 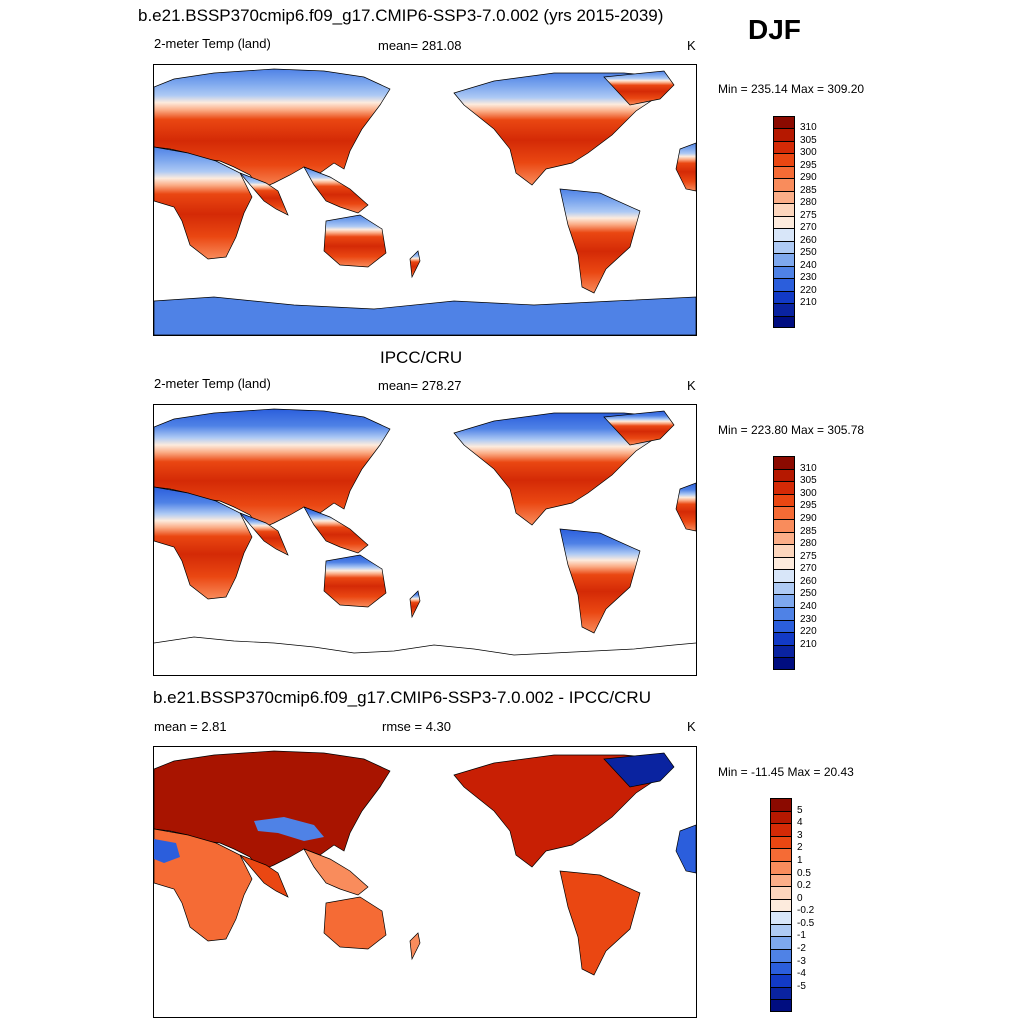 What do you see at coordinates (420, 45) in the screenshot?
I see `panel-model-mean-label: mean= 281.08` at bounding box center [420, 45].